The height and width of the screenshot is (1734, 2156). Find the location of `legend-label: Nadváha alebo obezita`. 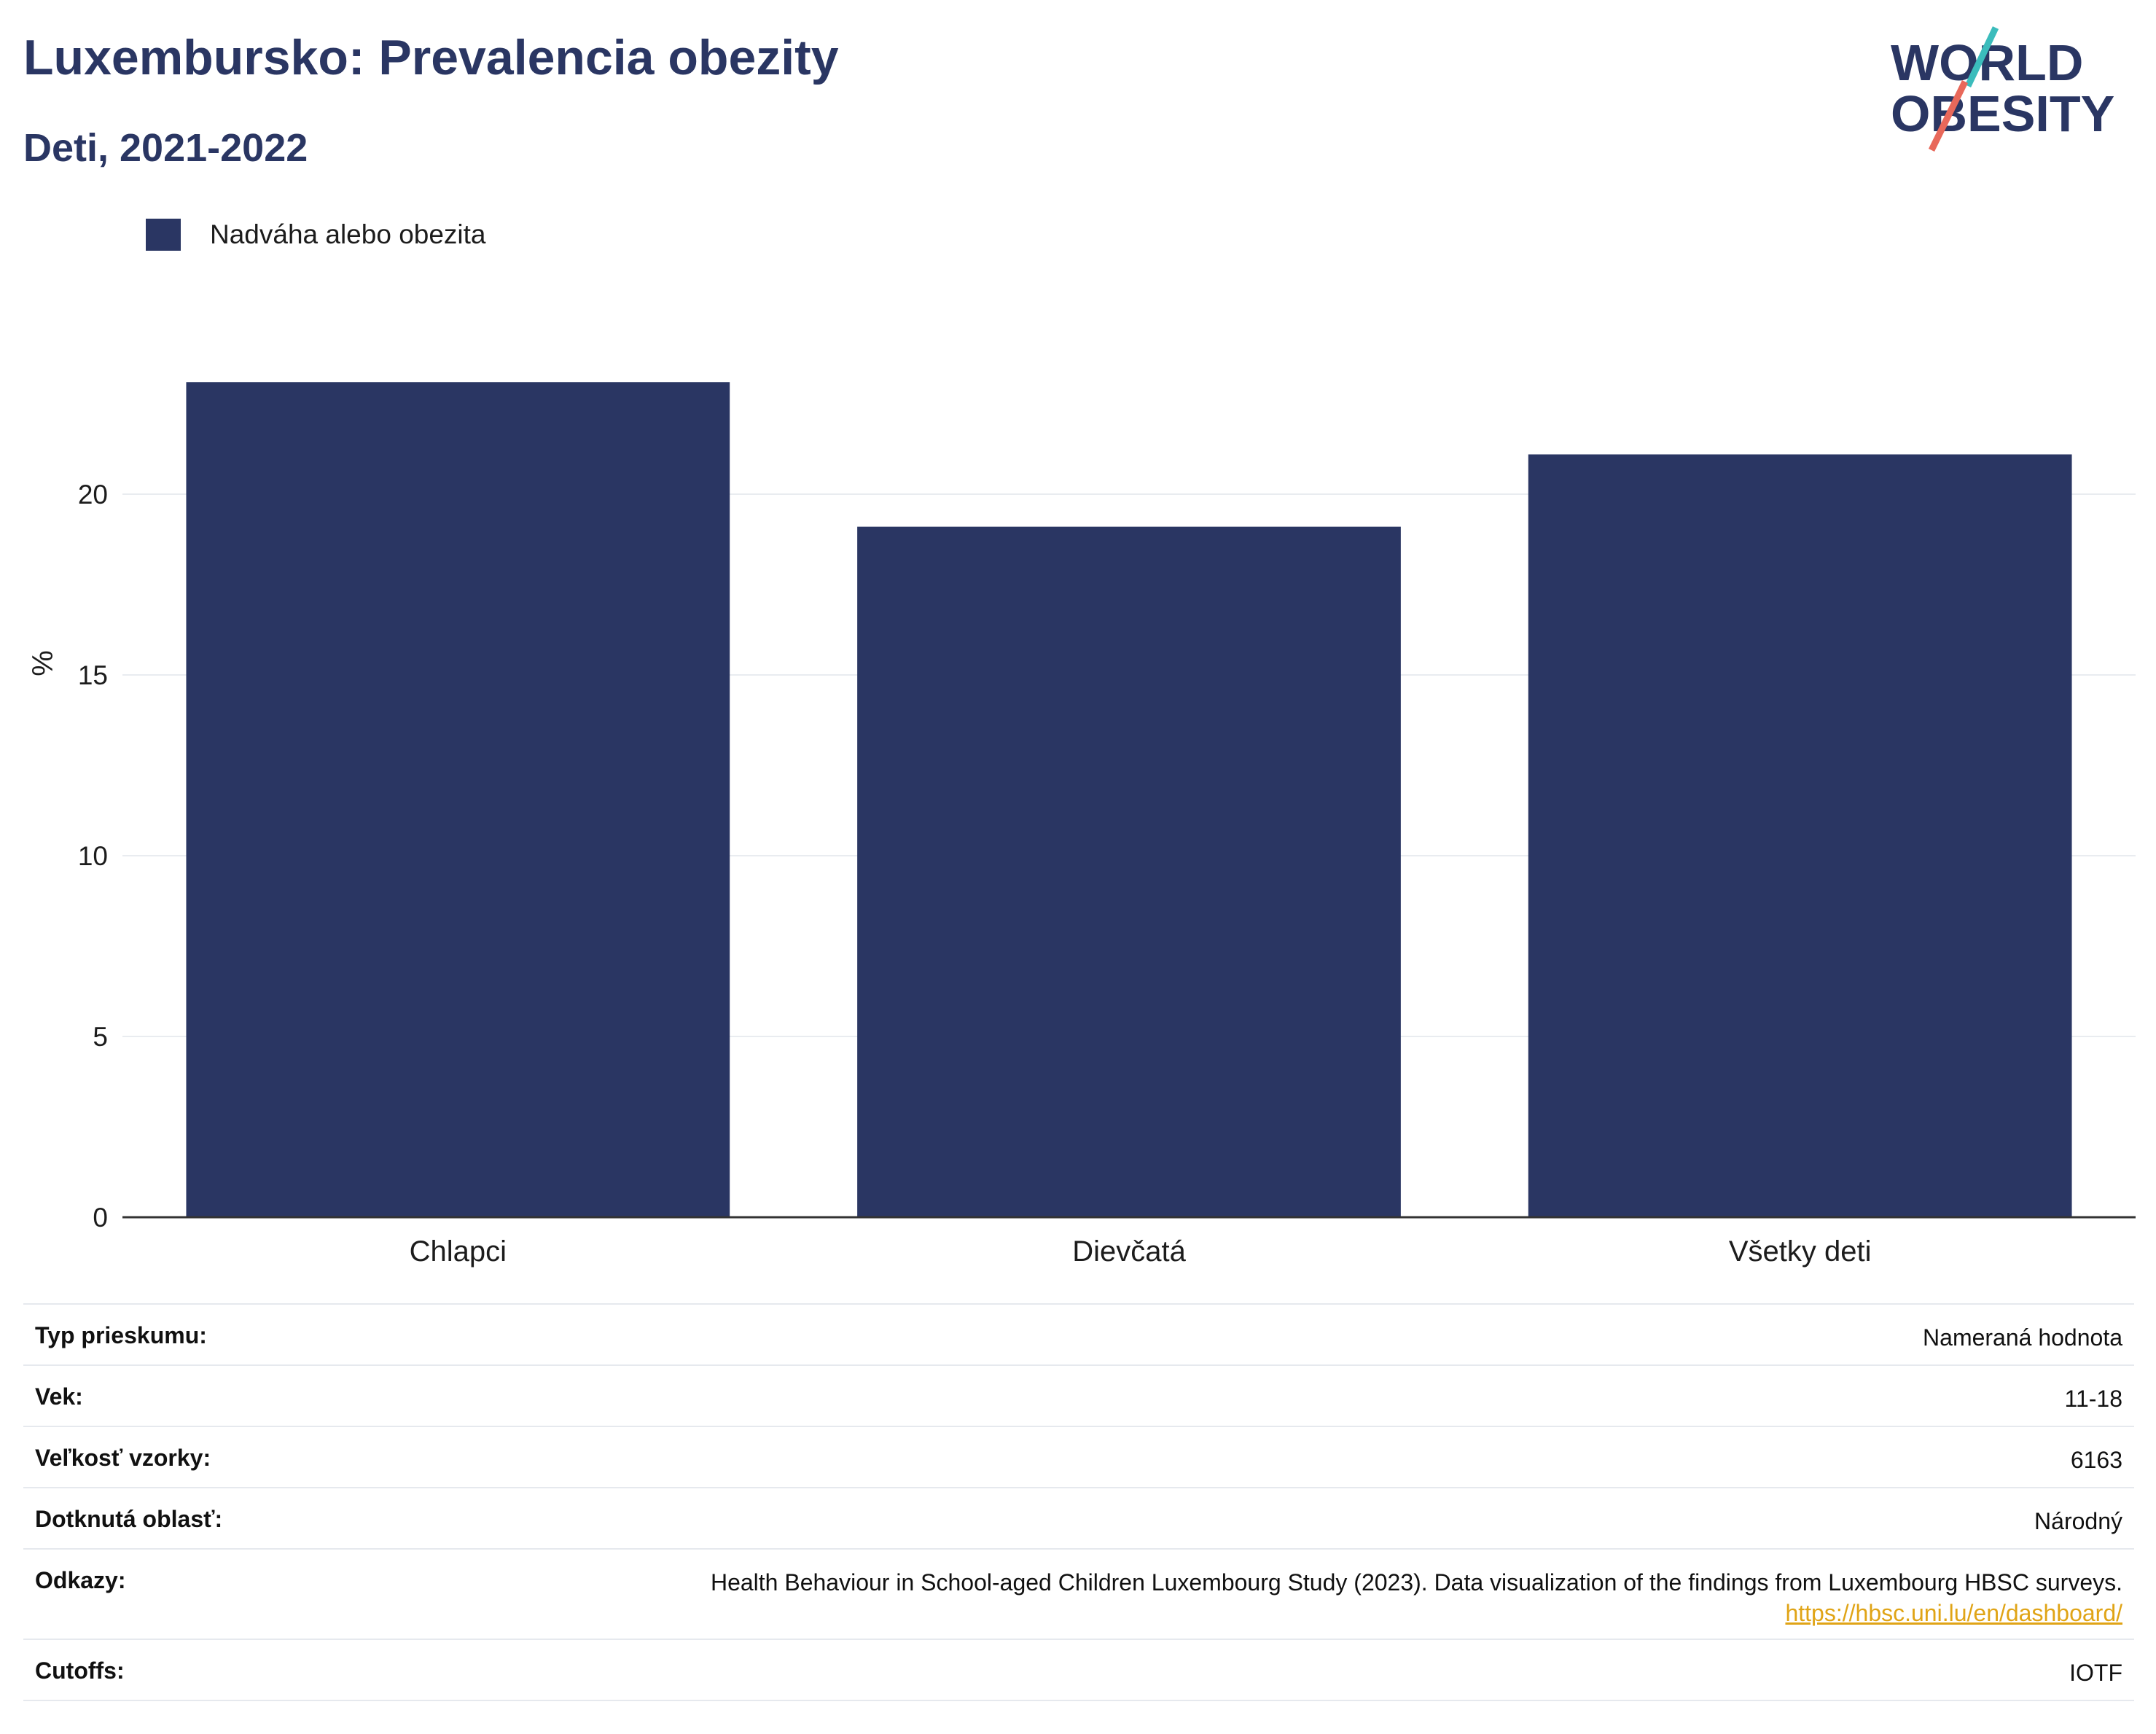

legend-label: Nadváha alebo obezita is located at coordinates (348, 234).